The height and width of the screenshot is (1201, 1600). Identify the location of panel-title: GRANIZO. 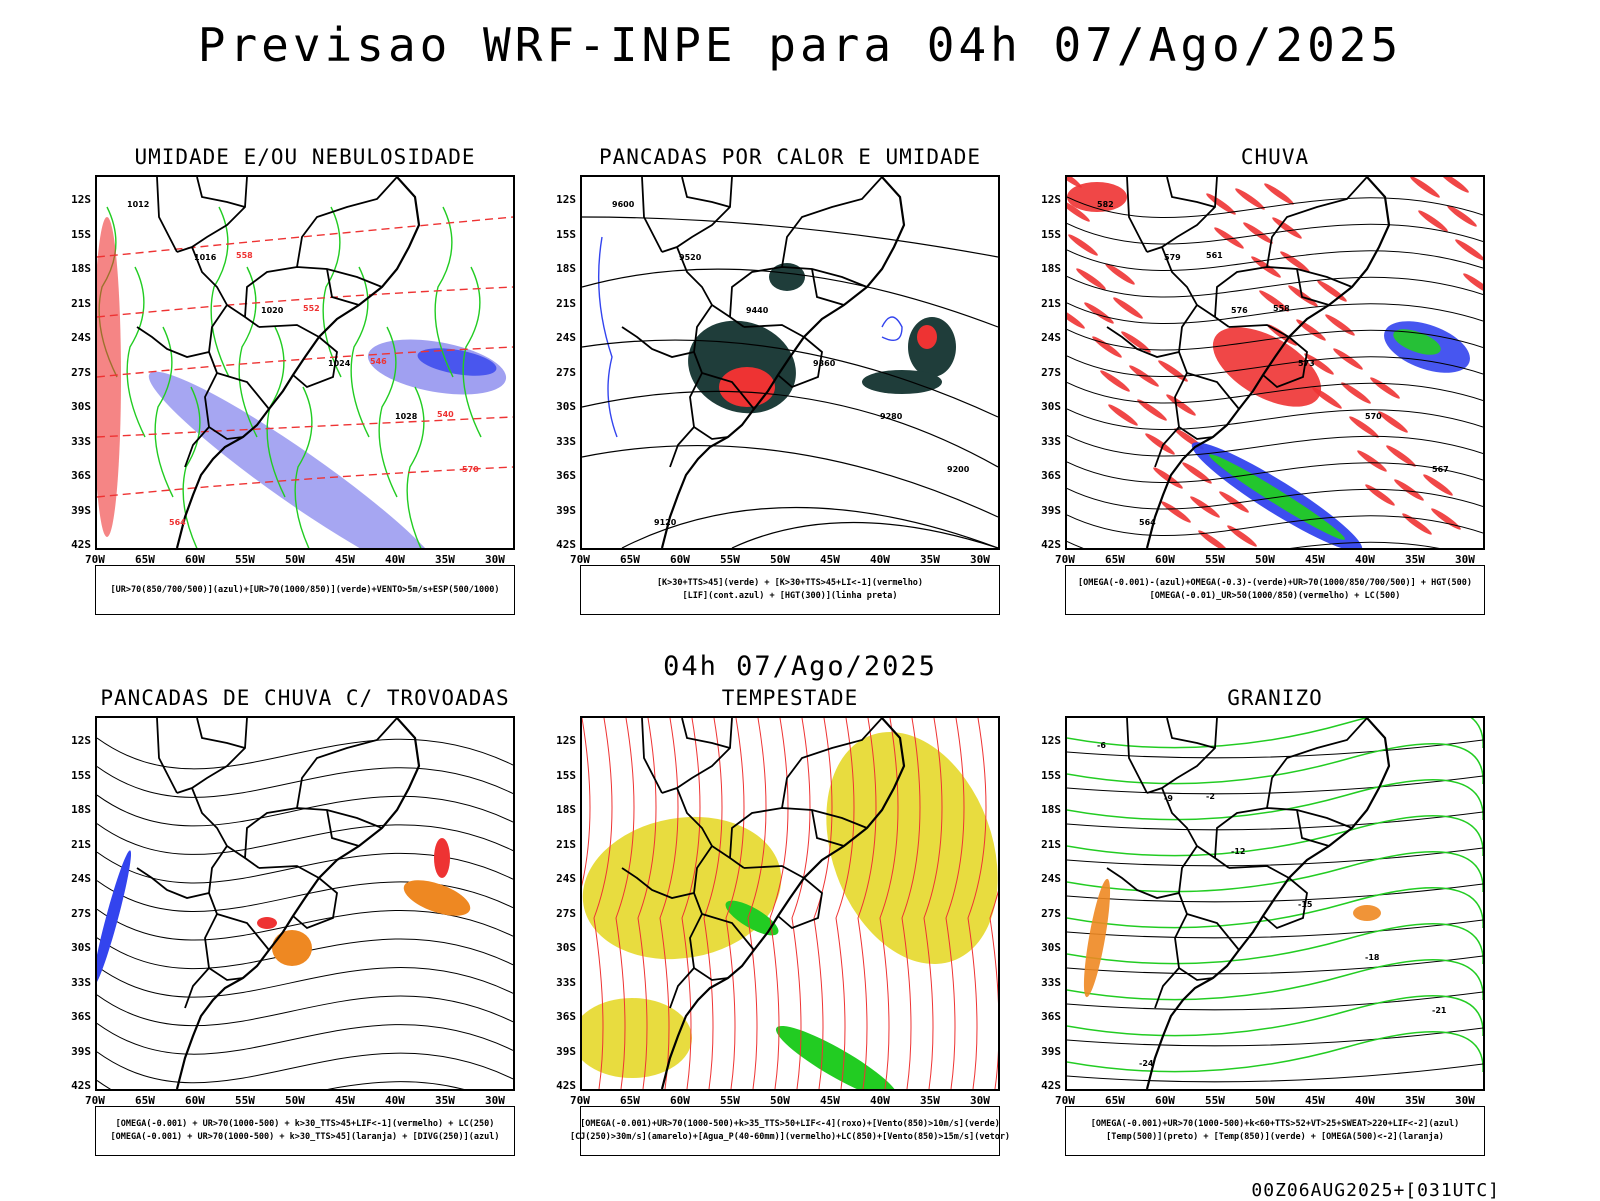
(1275, 698).